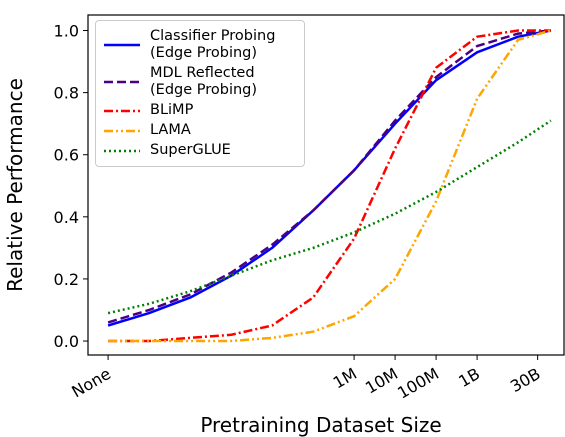  What do you see at coordinates (170, 130) in the screenshot?
I see `legend-label: LAMA` at bounding box center [170, 130].